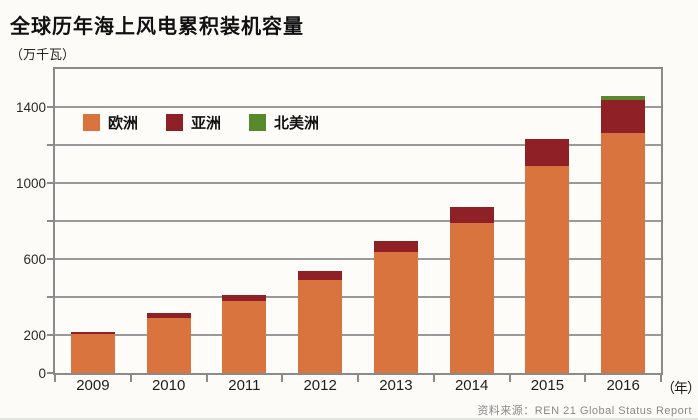  What do you see at coordinates (168, 315) in the screenshot?
I see `bar-2010-asia` at bounding box center [168, 315].